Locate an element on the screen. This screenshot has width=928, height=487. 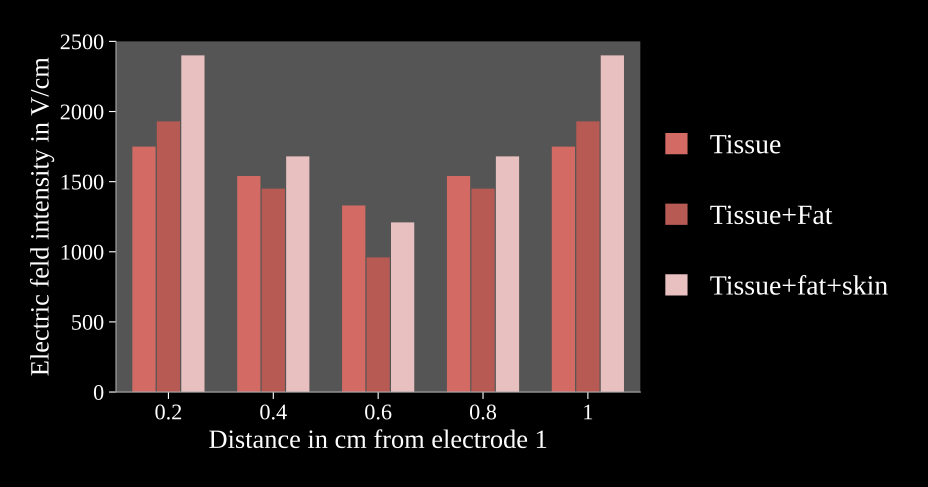
x-tick-label: 0.2 is located at coordinates (168, 412).